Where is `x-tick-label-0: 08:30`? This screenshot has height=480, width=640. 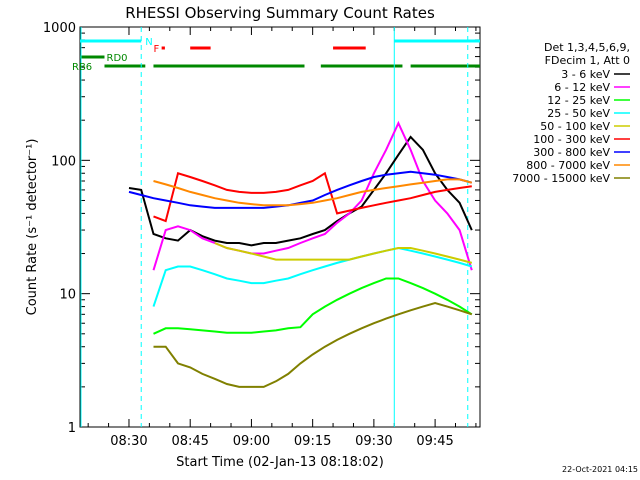
x-tick-label-0: 08:30 is located at coordinates (128, 441).